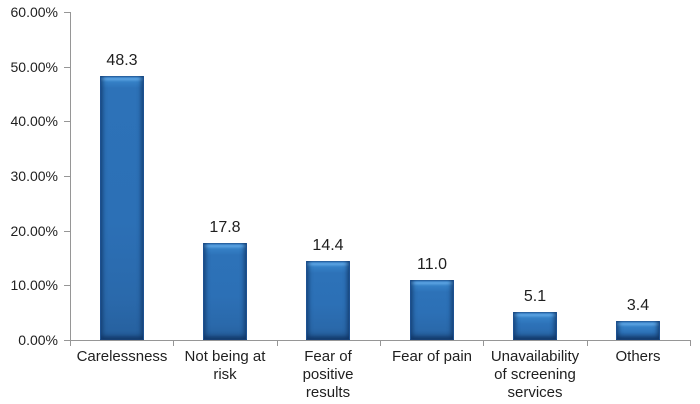 This screenshot has width=700, height=404. What do you see at coordinates (34, 285) in the screenshot?
I see `y-tick-label: 10.00%` at bounding box center [34, 285].